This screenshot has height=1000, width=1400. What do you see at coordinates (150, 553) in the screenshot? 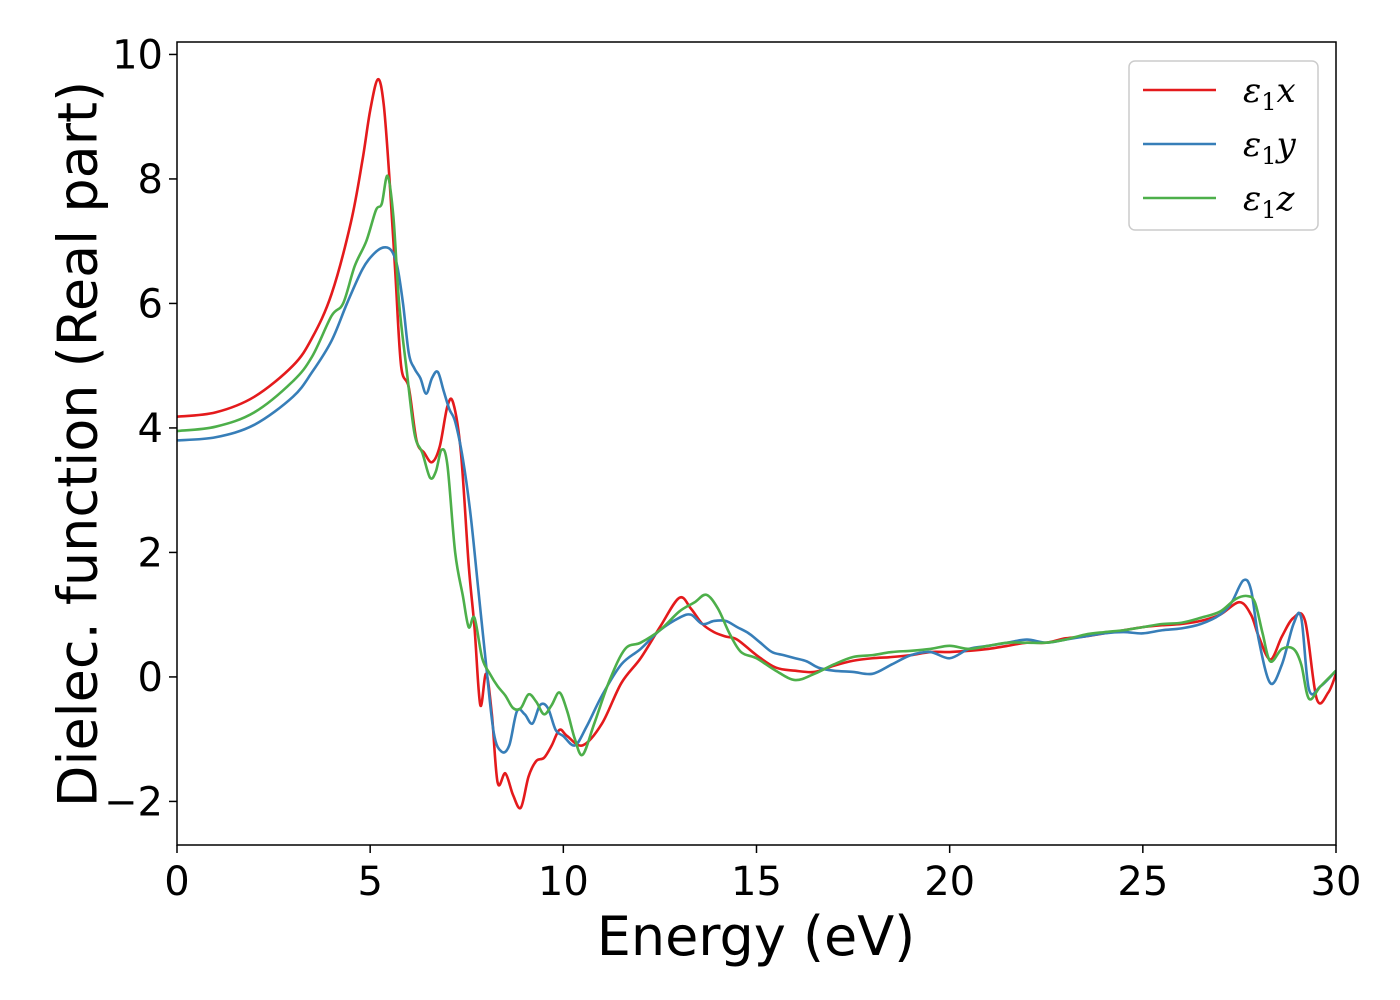
I see `y-tick-label: 2` at bounding box center [150, 553].